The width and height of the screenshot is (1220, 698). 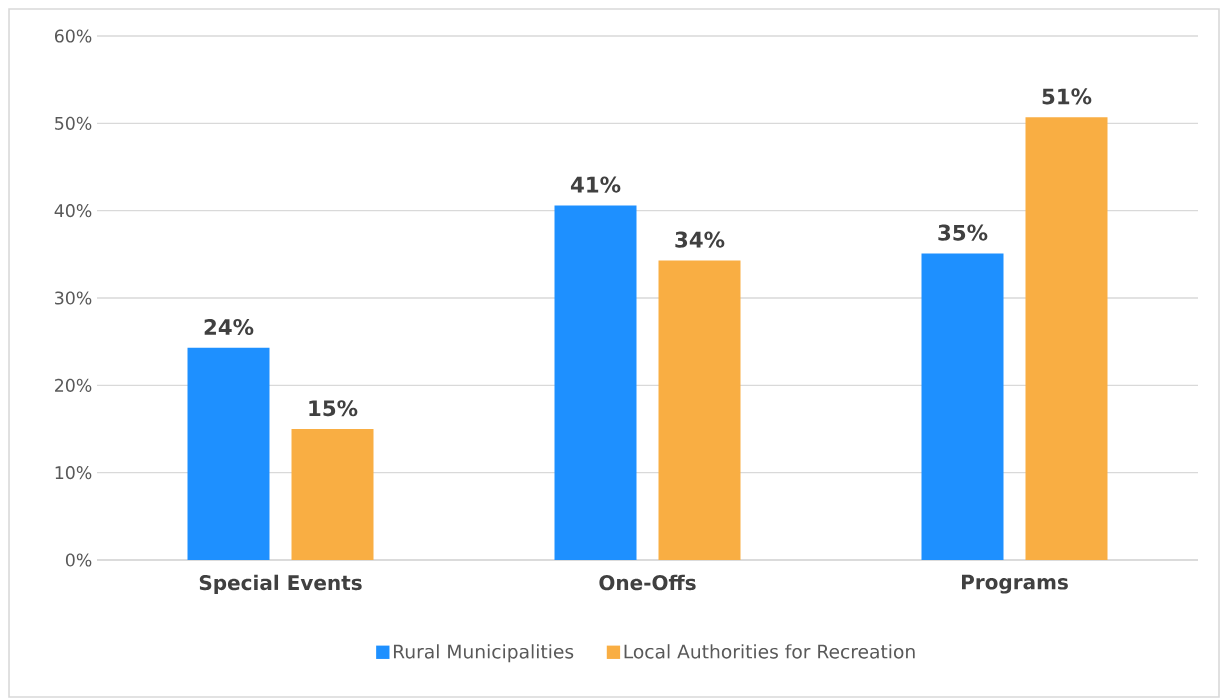 What do you see at coordinates (647, 582) in the screenshot?
I see `x-tick-label: One-Offs` at bounding box center [647, 582].